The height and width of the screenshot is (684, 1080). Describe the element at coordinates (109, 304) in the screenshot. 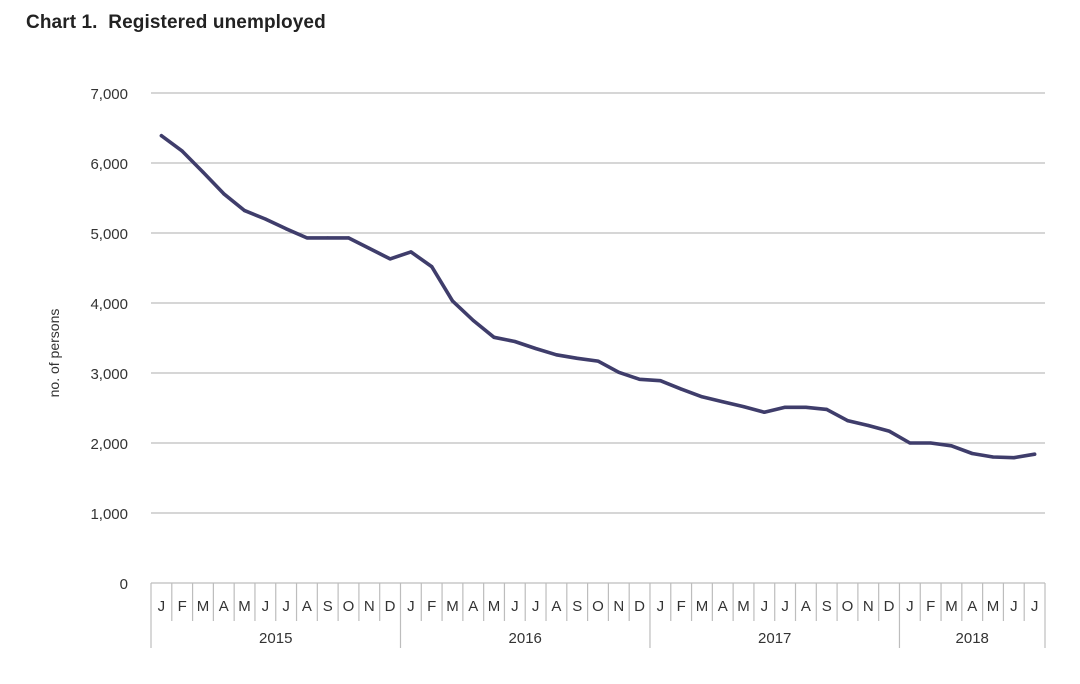

I see `y-tick-label: 4,000` at that location.